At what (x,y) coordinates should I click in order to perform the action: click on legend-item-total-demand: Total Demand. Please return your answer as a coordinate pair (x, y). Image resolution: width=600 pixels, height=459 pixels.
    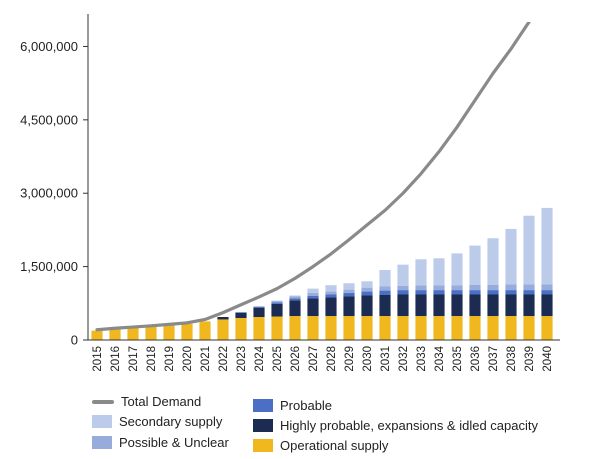
    Looking at the image, I should click on (146, 401).